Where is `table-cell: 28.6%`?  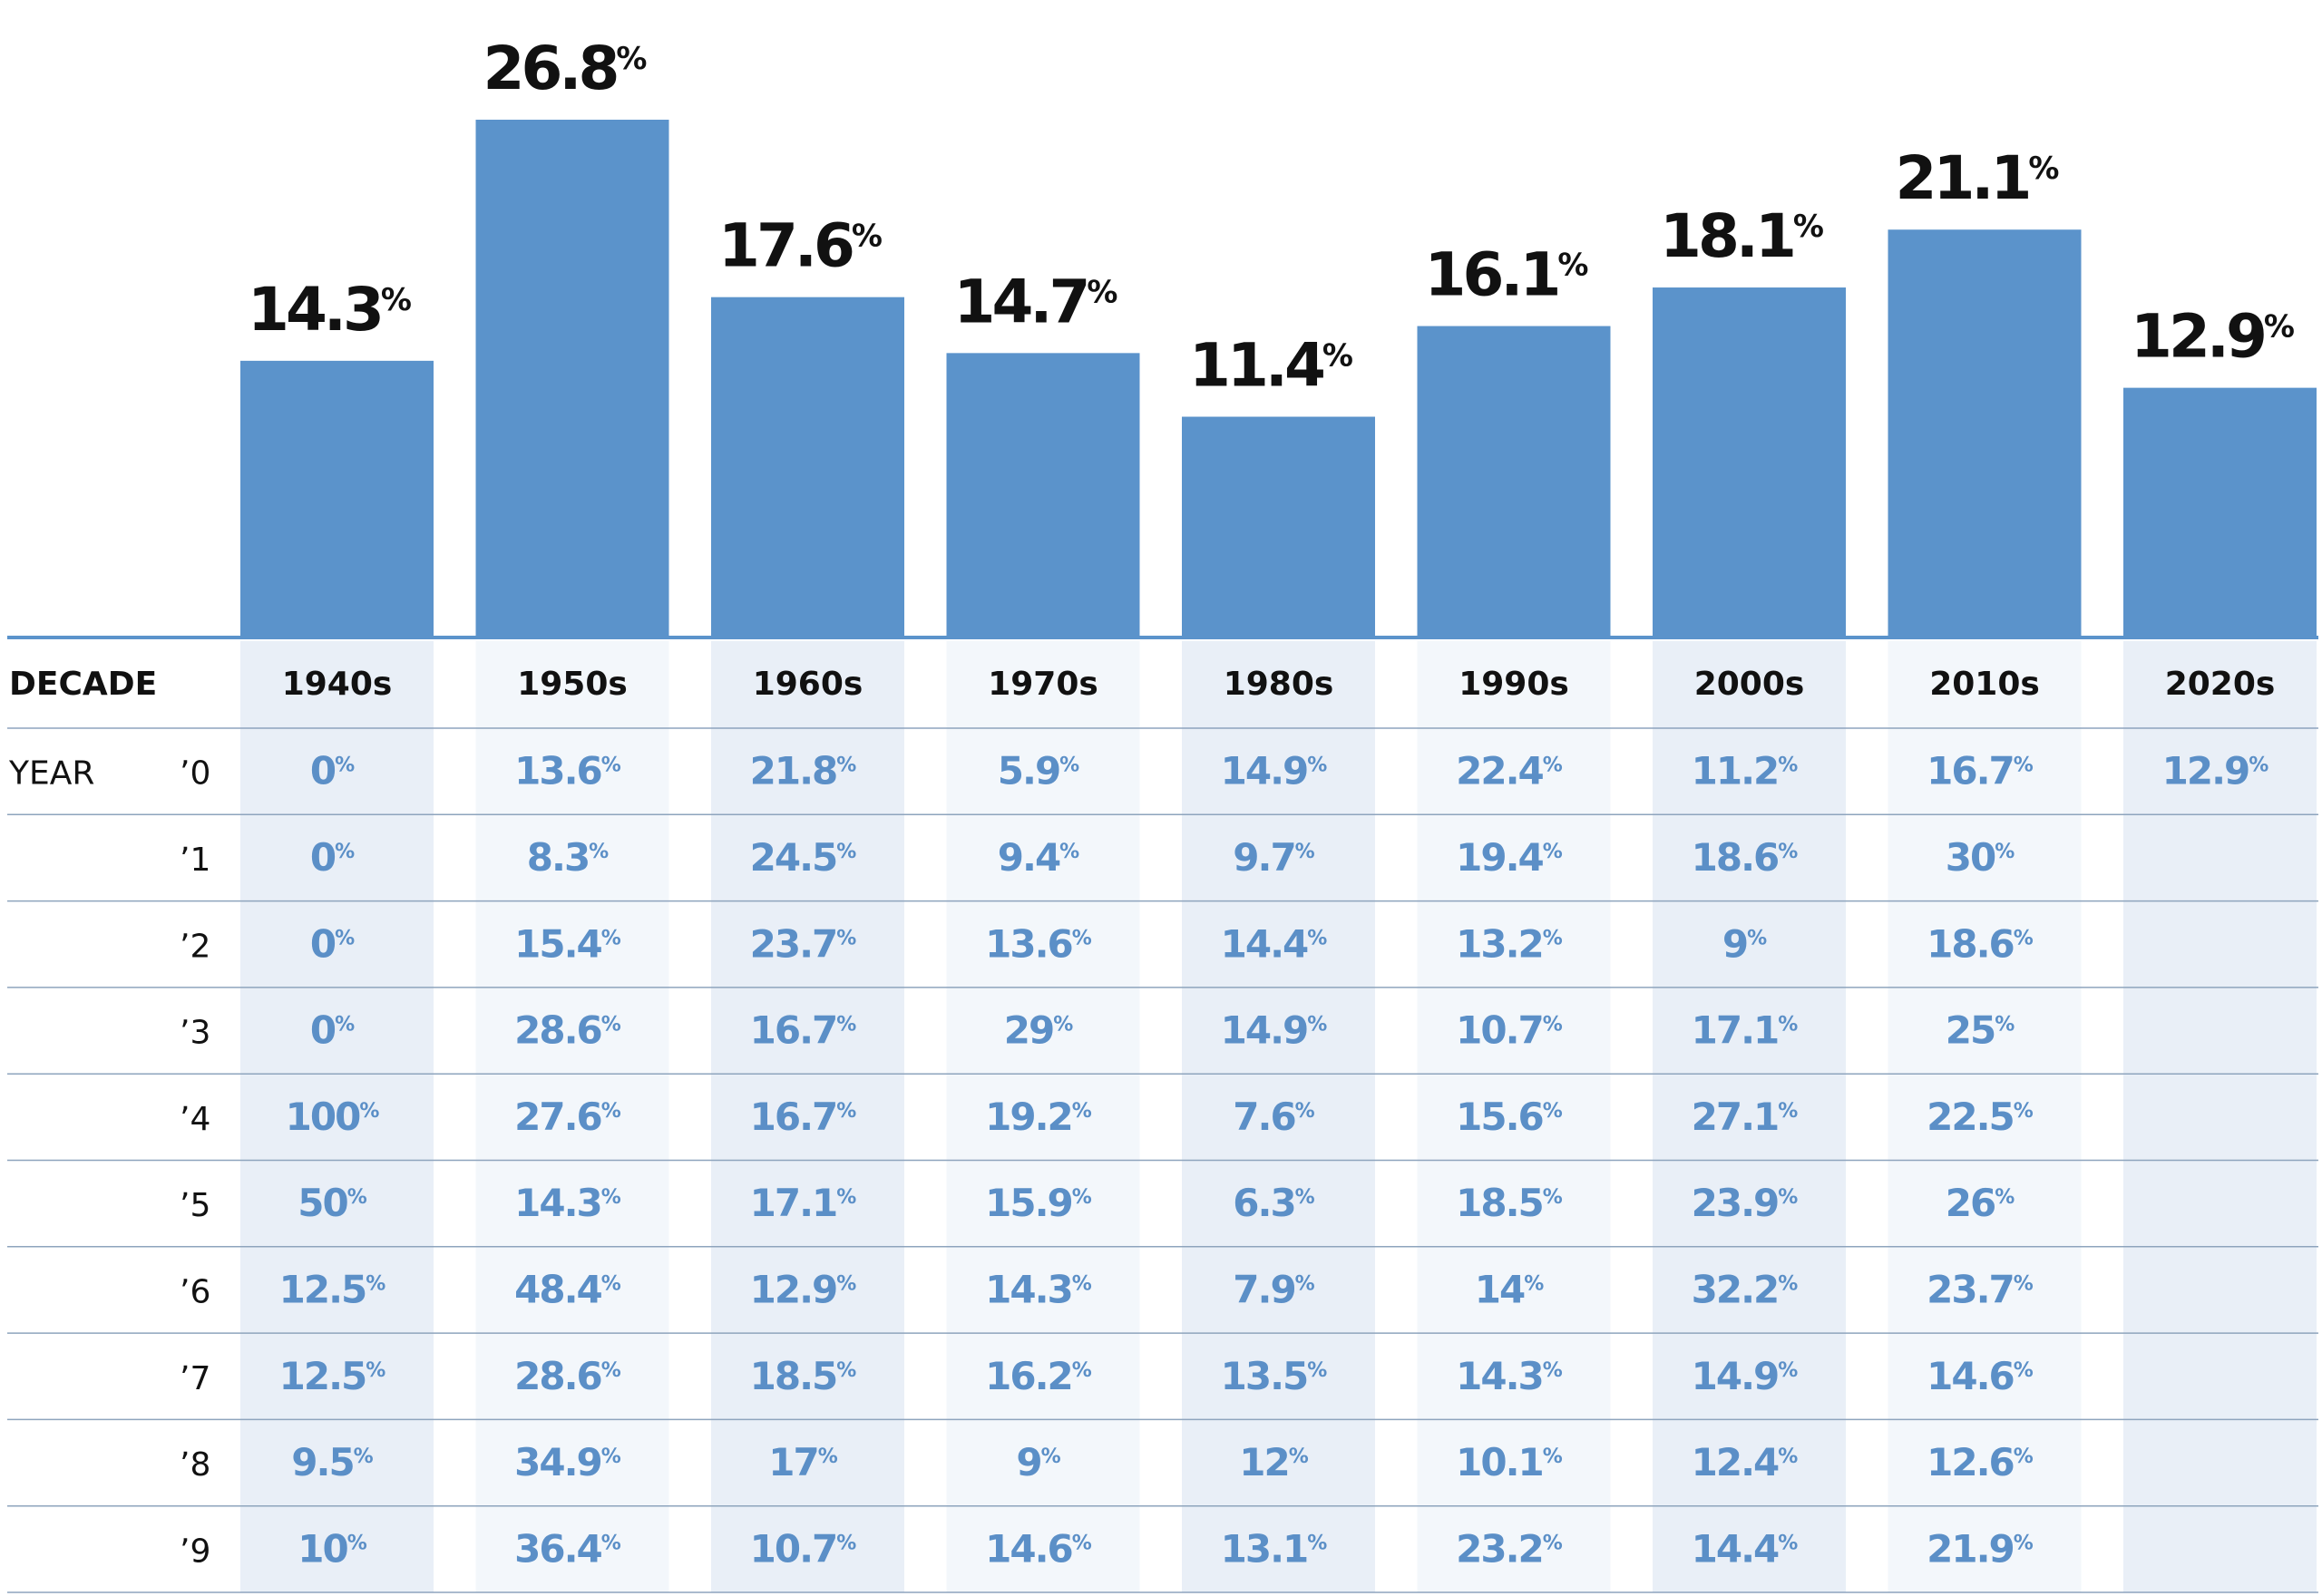 table-cell: 28.6% is located at coordinates (567, 1030).